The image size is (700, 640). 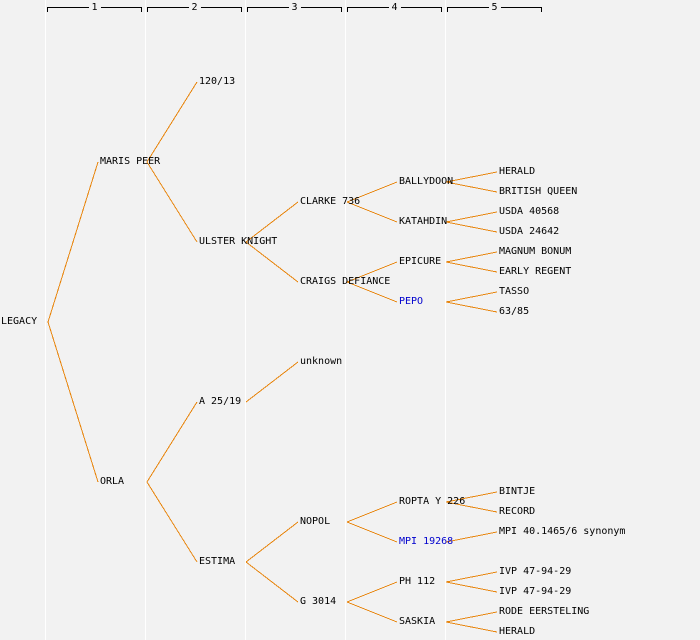 What do you see at coordinates (372, 192) in the screenshot?
I see `edge-clarke-736-ballydoon` at bounding box center [372, 192].